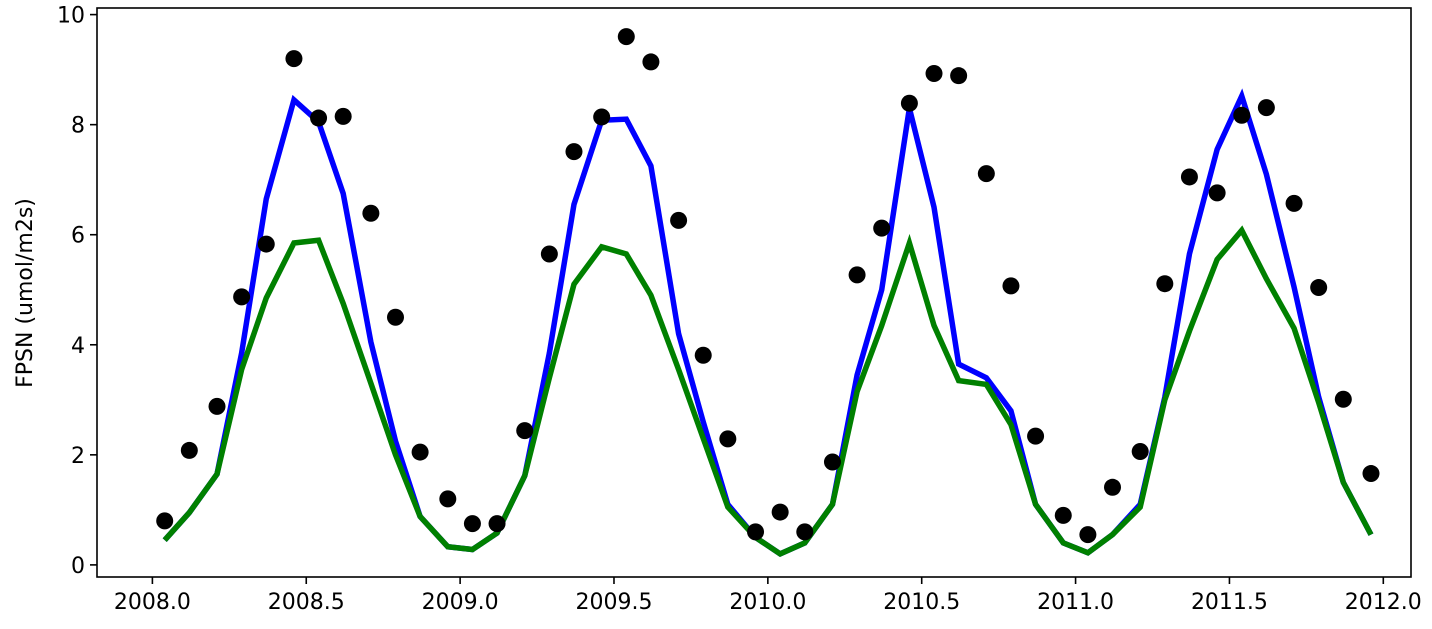 The width and height of the screenshot is (1432, 629). I want to click on y-tick-label: 2, so click(78, 456).